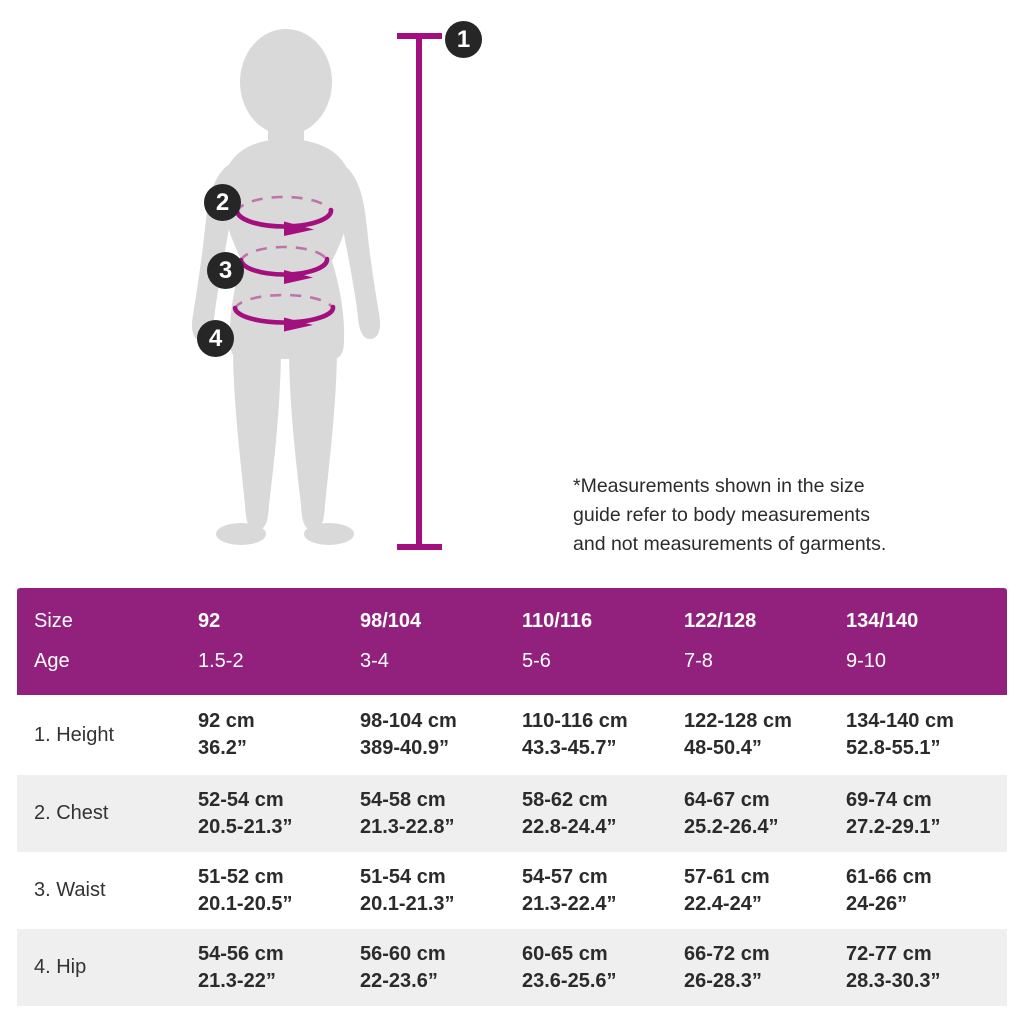 Image resolution: width=1024 pixels, height=1024 pixels. What do you see at coordinates (71, 813) in the screenshot?
I see `row-label: 2. Chest` at bounding box center [71, 813].